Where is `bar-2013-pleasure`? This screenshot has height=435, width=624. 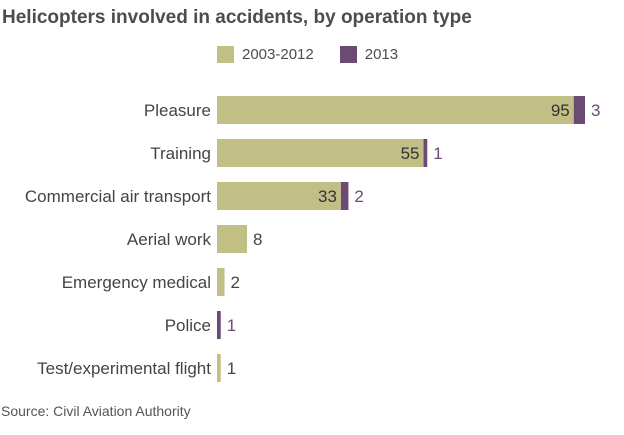
bar-2013-pleasure is located at coordinates (579, 110).